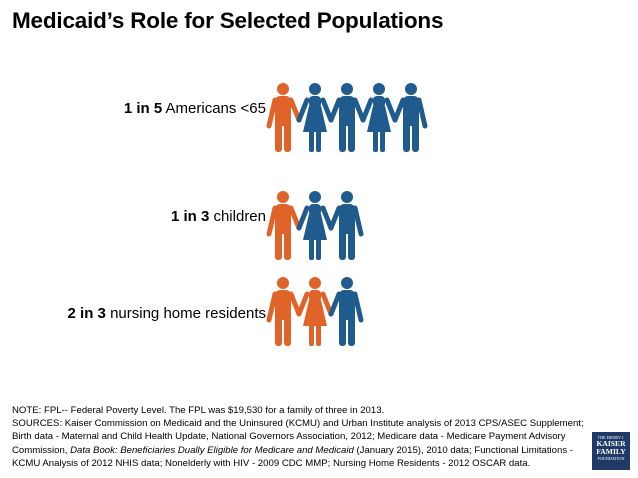 This screenshot has height=478, width=638. What do you see at coordinates (228, 20) in the screenshot?
I see `page-title: Medicaid’s Role for Selected Populations` at bounding box center [228, 20].